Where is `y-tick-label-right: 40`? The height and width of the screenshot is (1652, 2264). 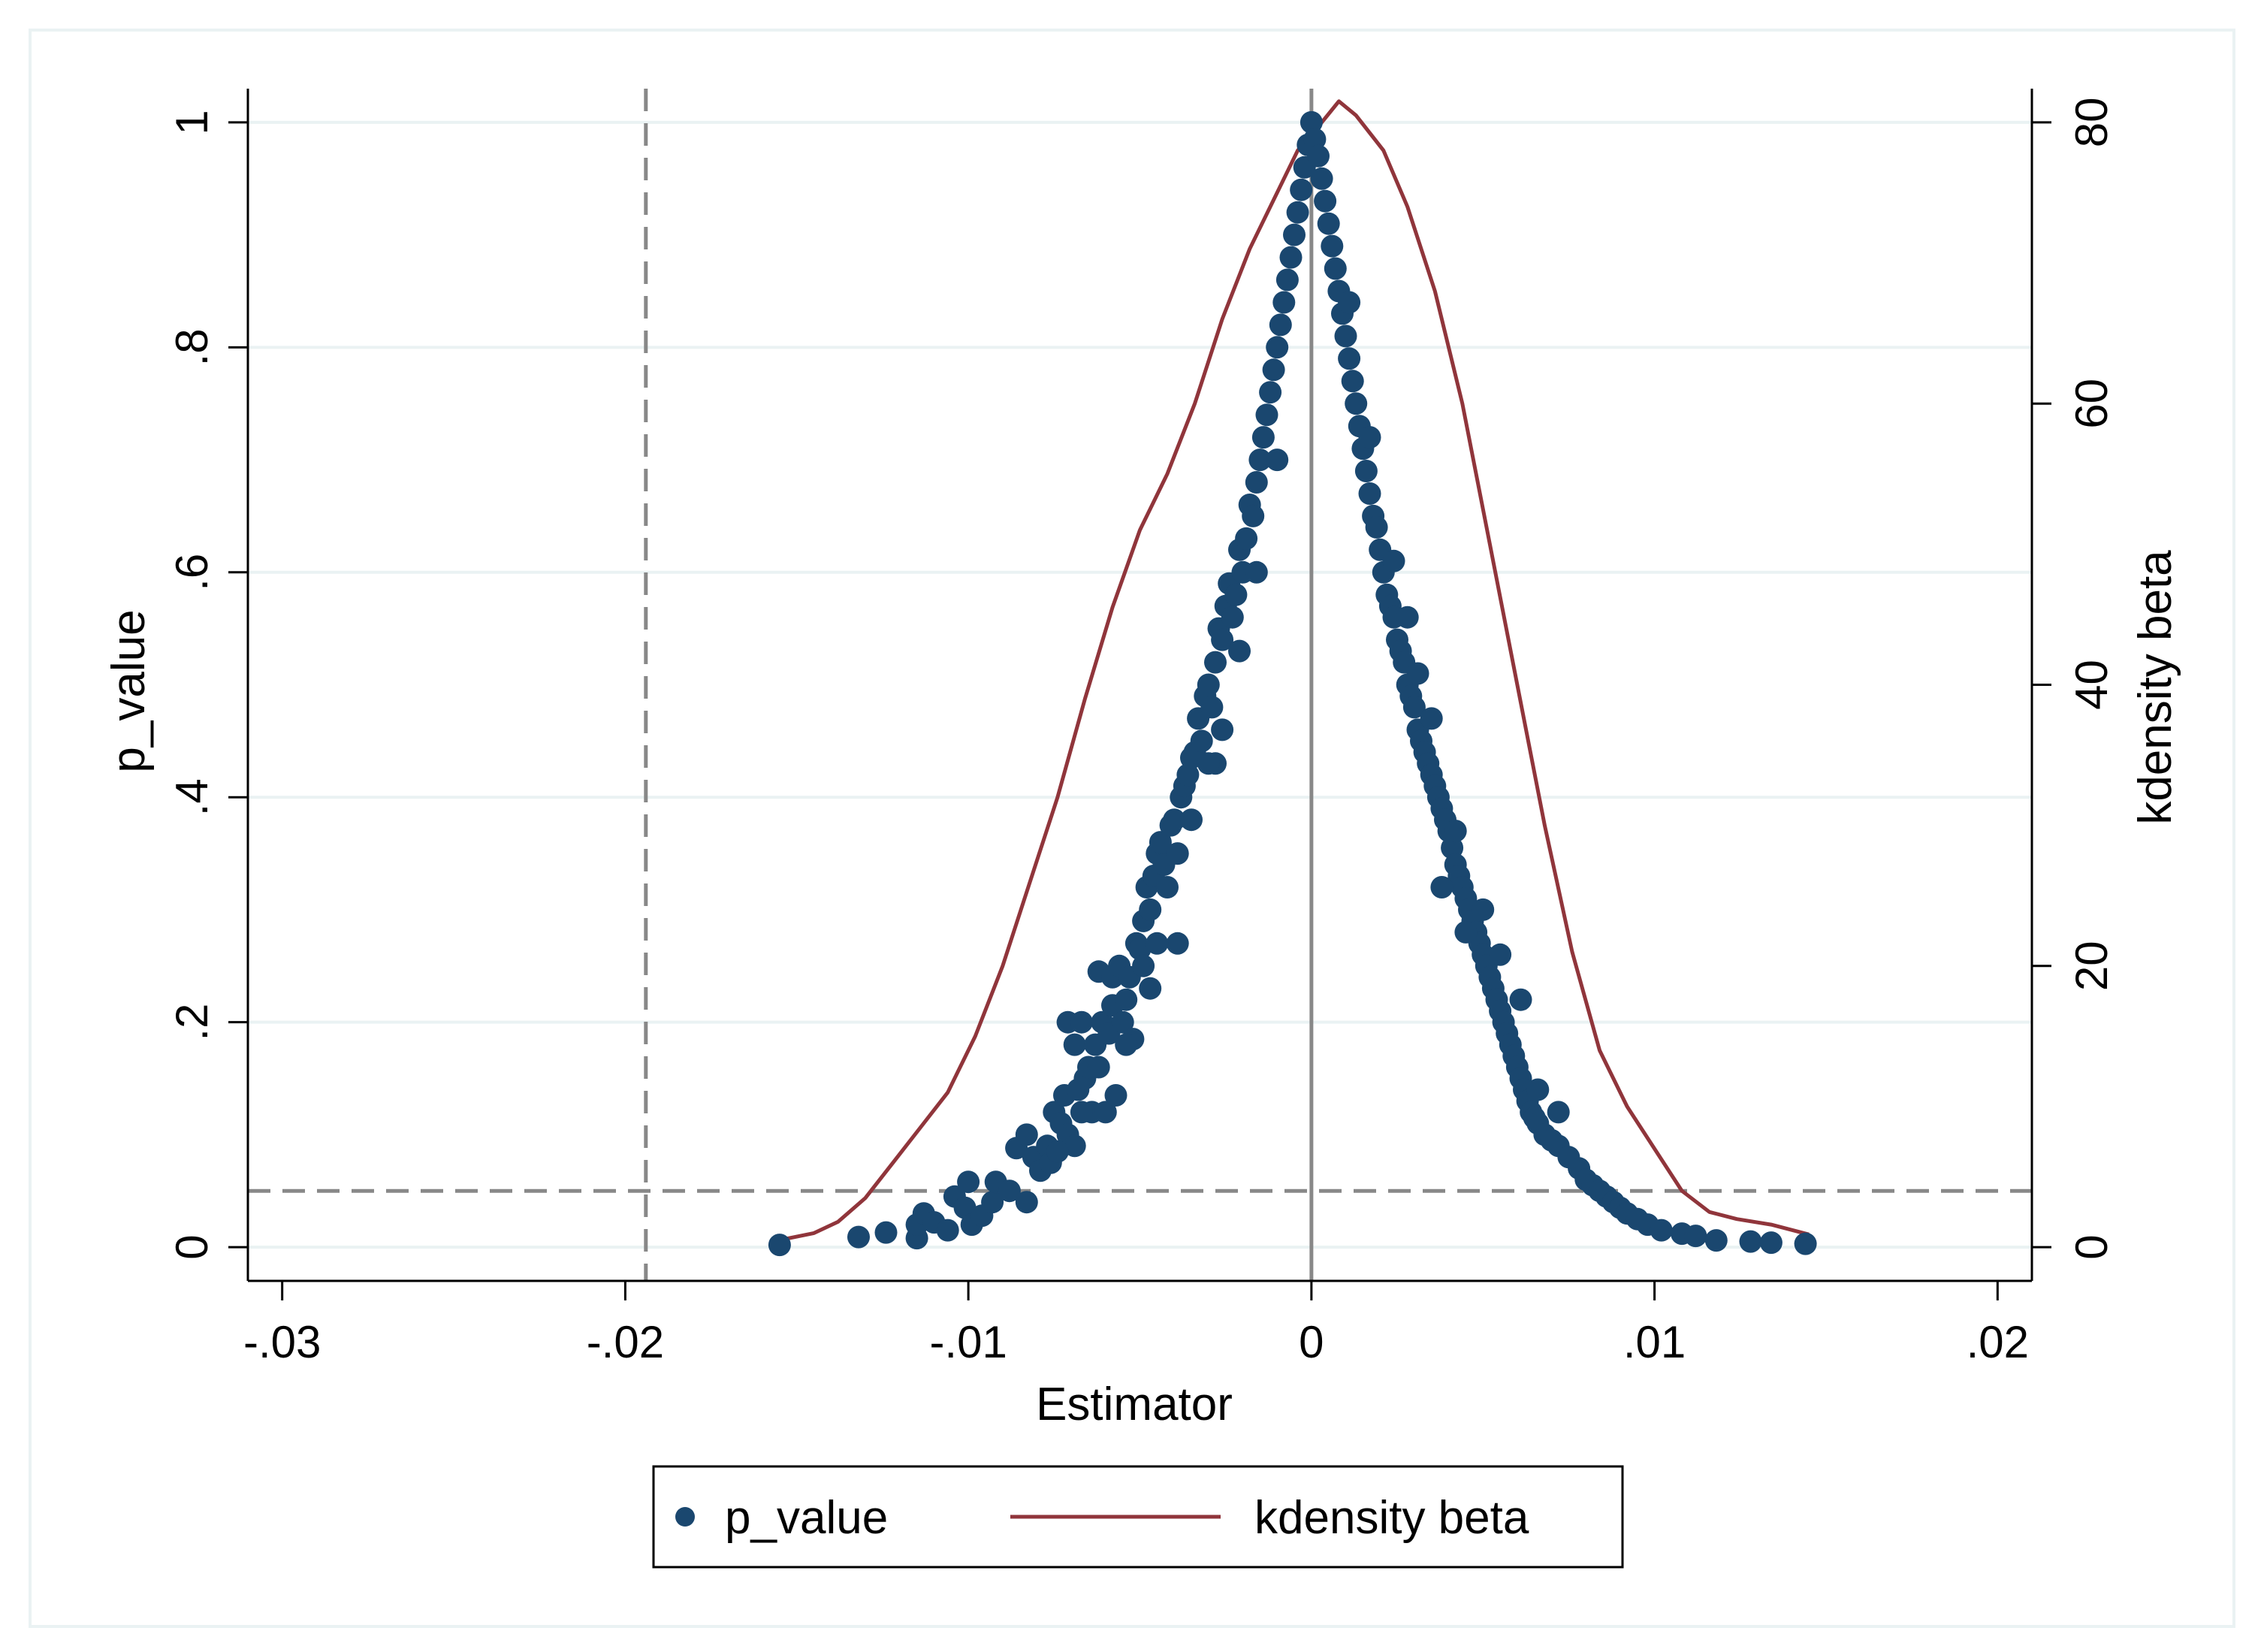 y-tick-label-right: 40 is located at coordinates (2091, 685).